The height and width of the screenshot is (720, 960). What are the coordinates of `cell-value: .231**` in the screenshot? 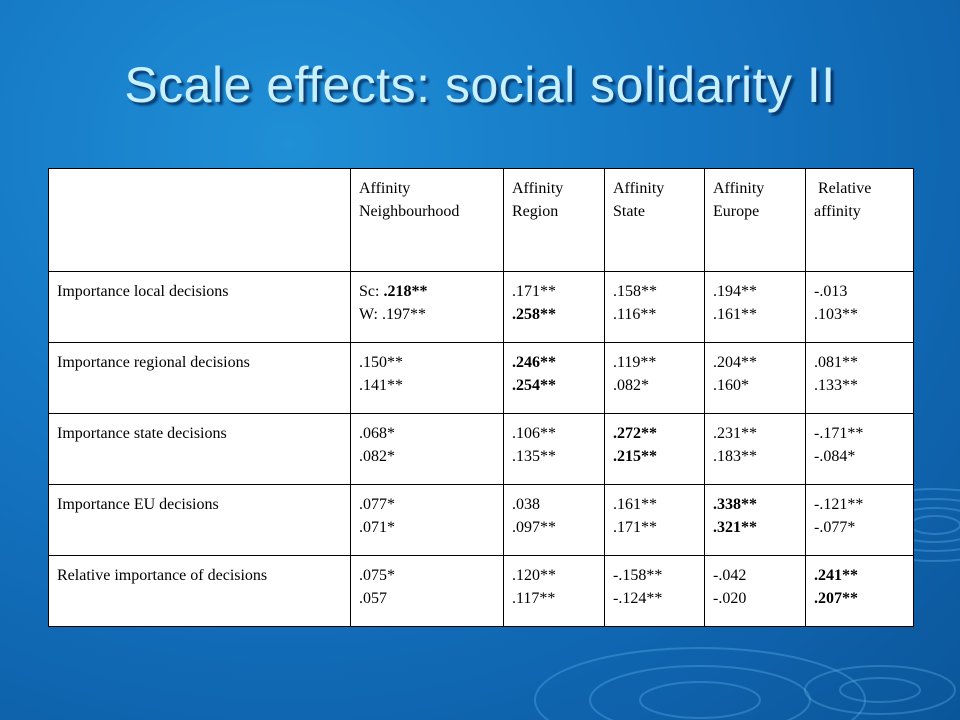 It's located at (735, 433).